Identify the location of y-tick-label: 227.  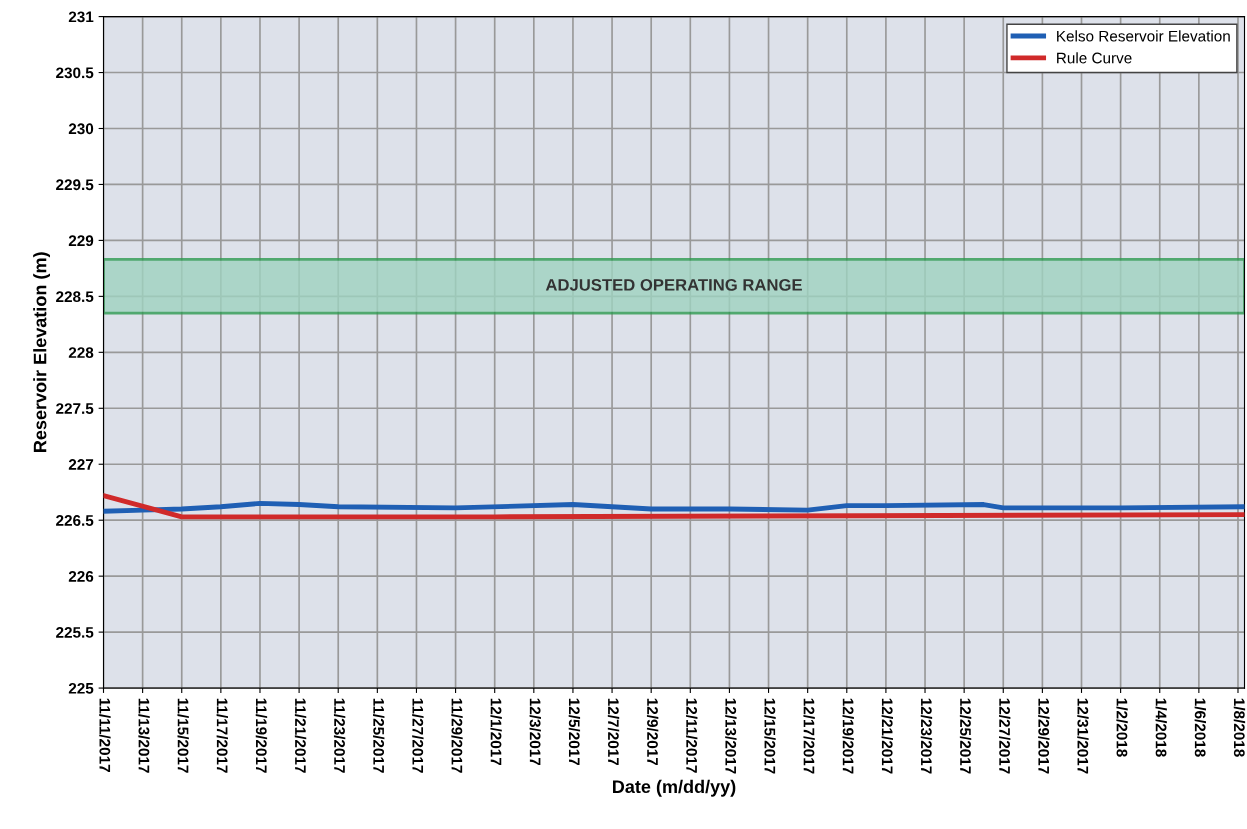
(81, 464).